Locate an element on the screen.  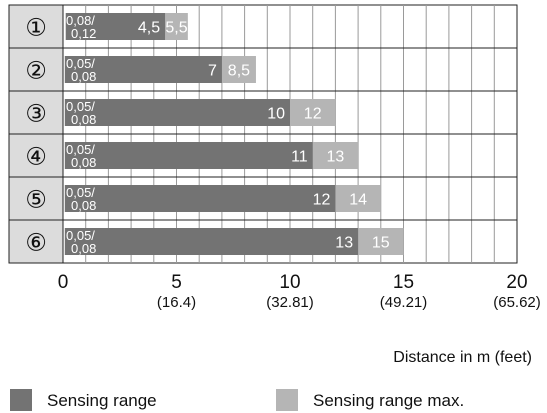
row-3: ③ 0,05/0,08 10 12 is located at coordinates (180, 113).